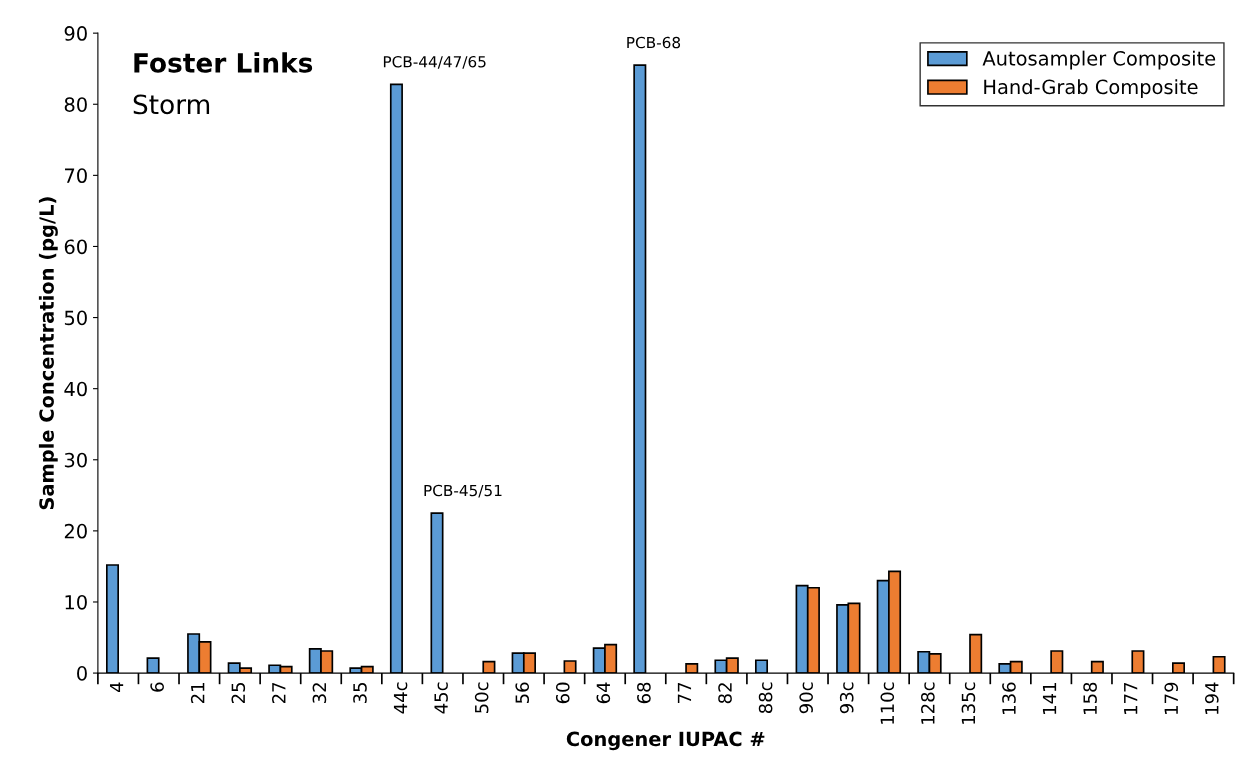  Describe the element at coordinates (75, 33) in the screenshot. I see `y-tick-label: 90` at that location.